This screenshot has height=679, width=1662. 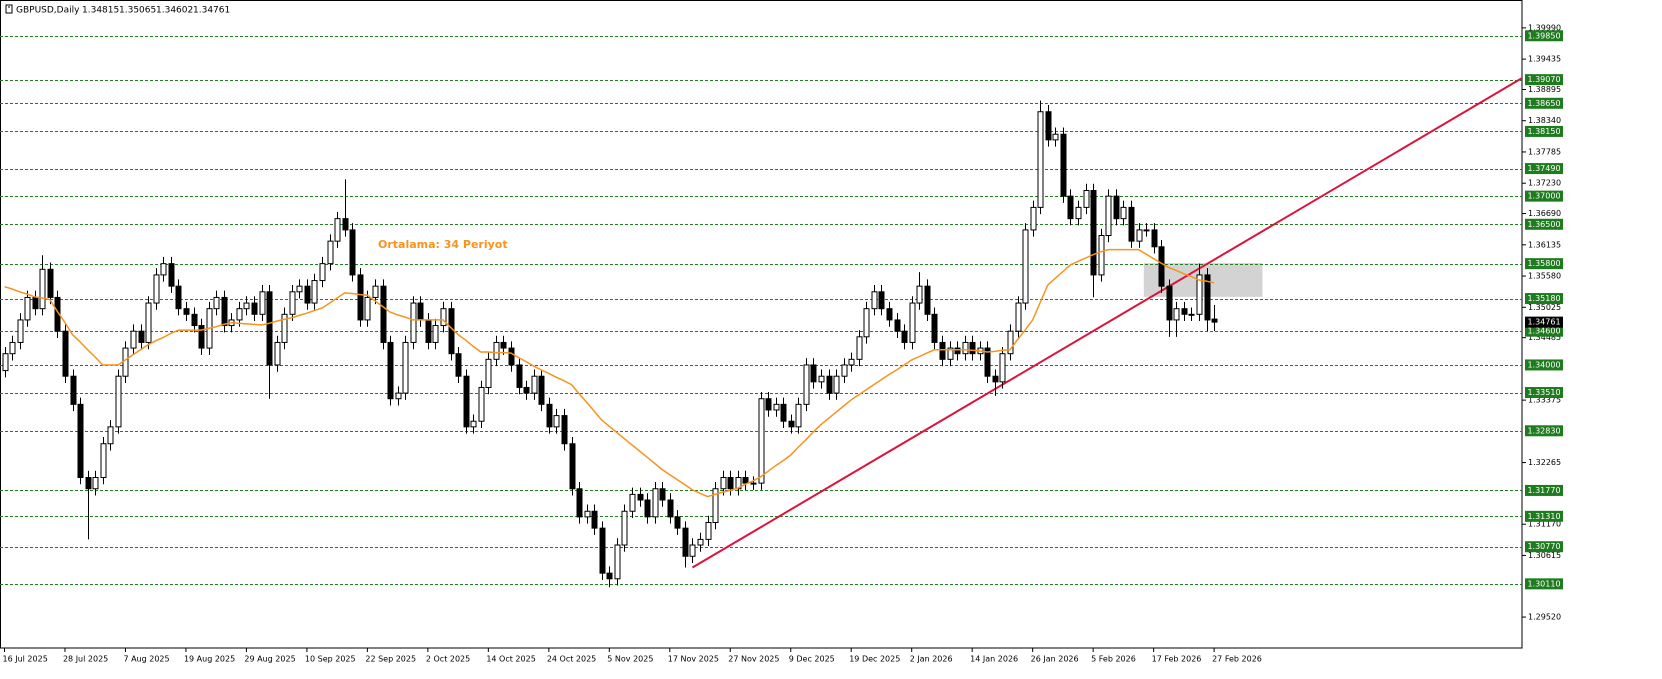 What do you see at coordinates (1543, 263) in the screenshot?
I see `level-label: 1.35800` at bounding box center [1543, 263].